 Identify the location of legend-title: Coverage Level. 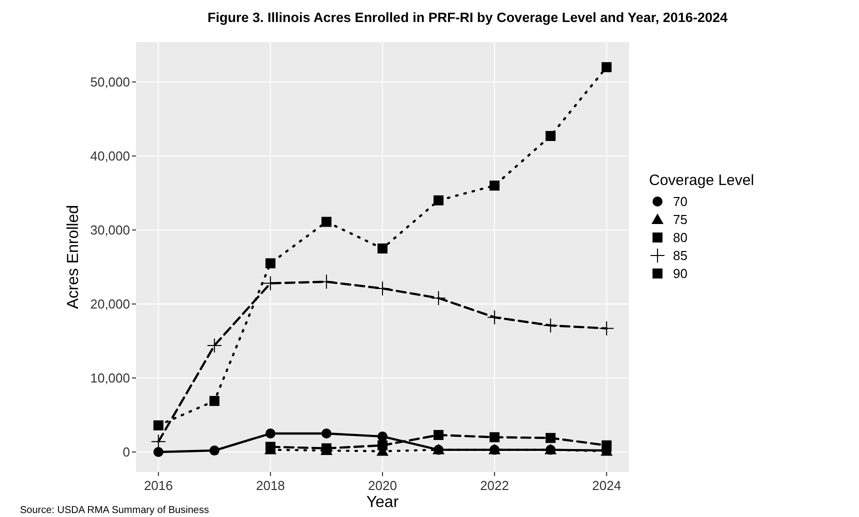
(701, 180).